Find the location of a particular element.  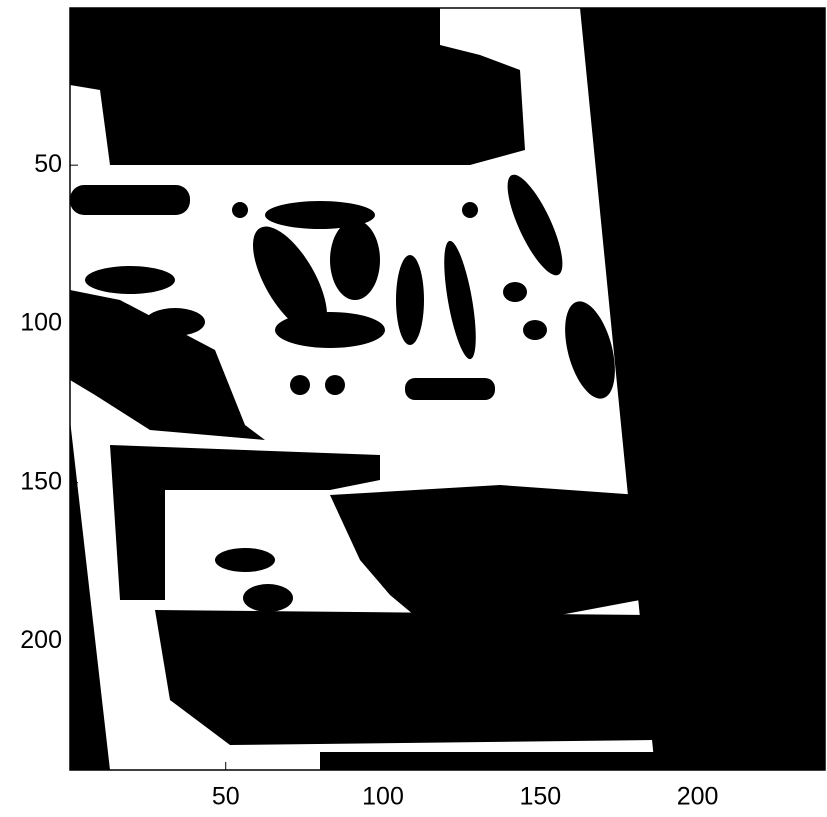

y-tick-label: 50 is located at coordinates (48, 164).